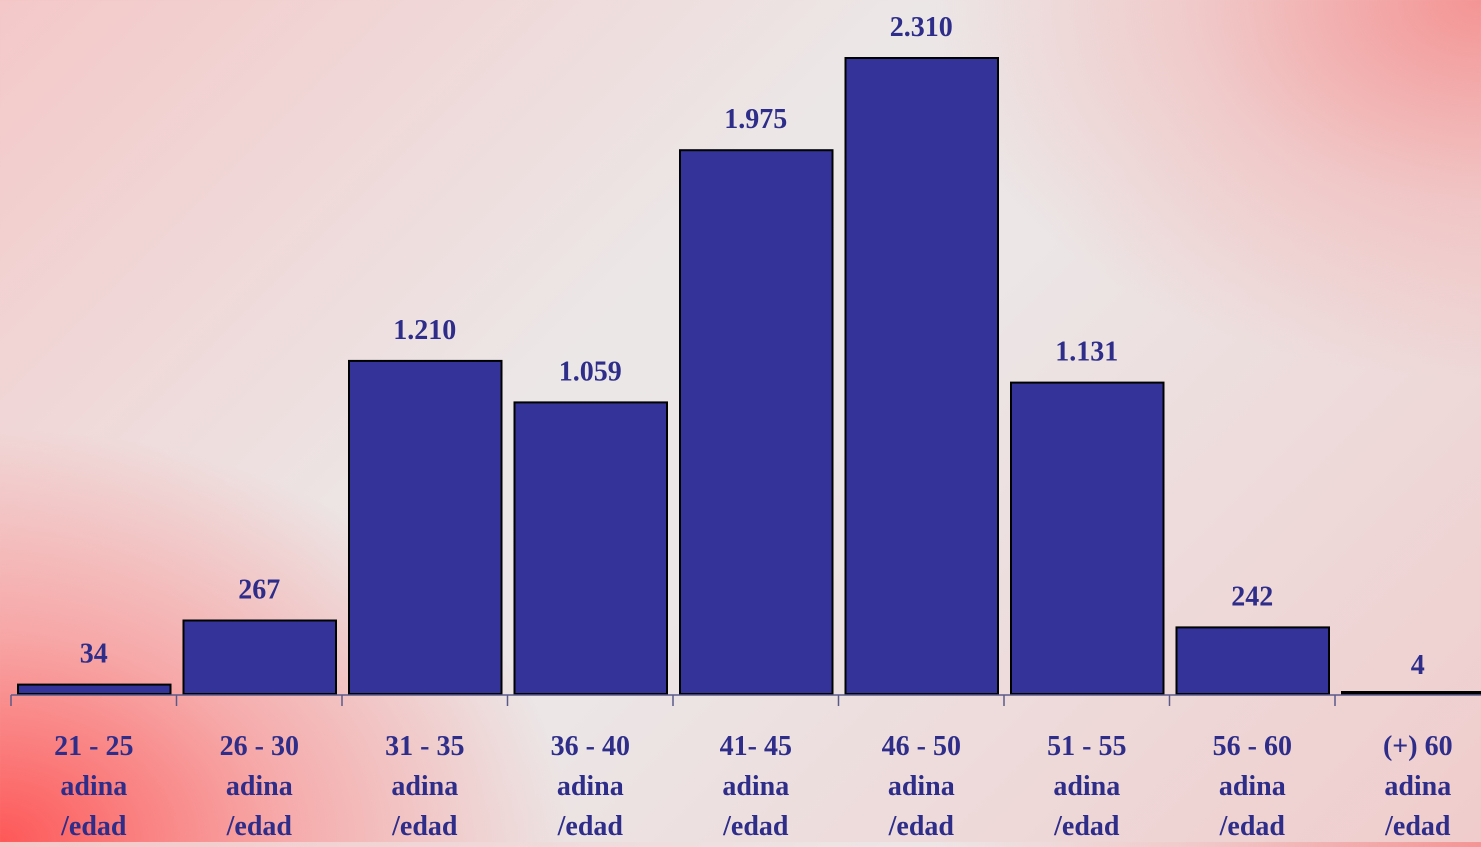  Describe the element at coordinates (1418, 746) in the screenshot. I see `category-label-8-line-0: (+) 60` at that location.